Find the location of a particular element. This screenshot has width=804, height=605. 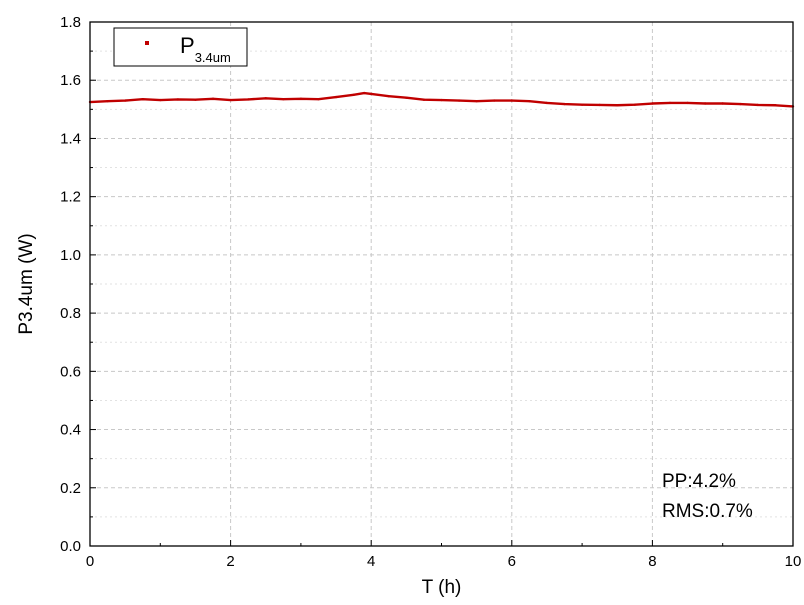

legend-marker is located at coordinates (147, 43).